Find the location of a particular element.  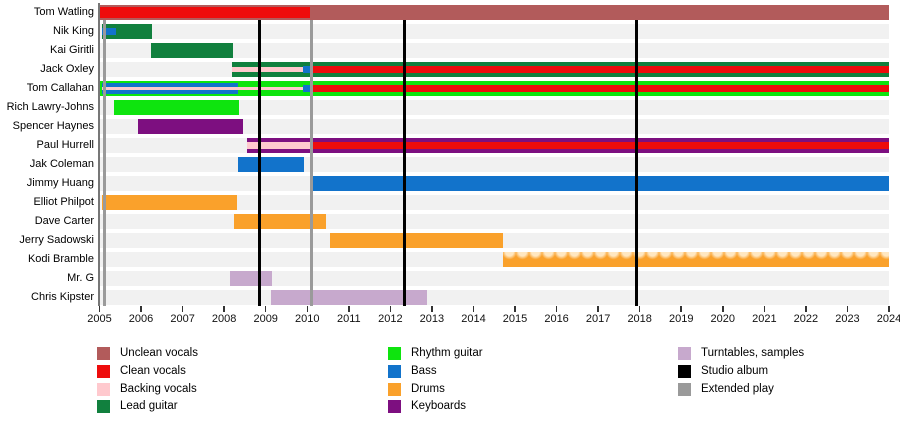

legend-item-keyboards: Keyboards is located at coordinates (508, 407).